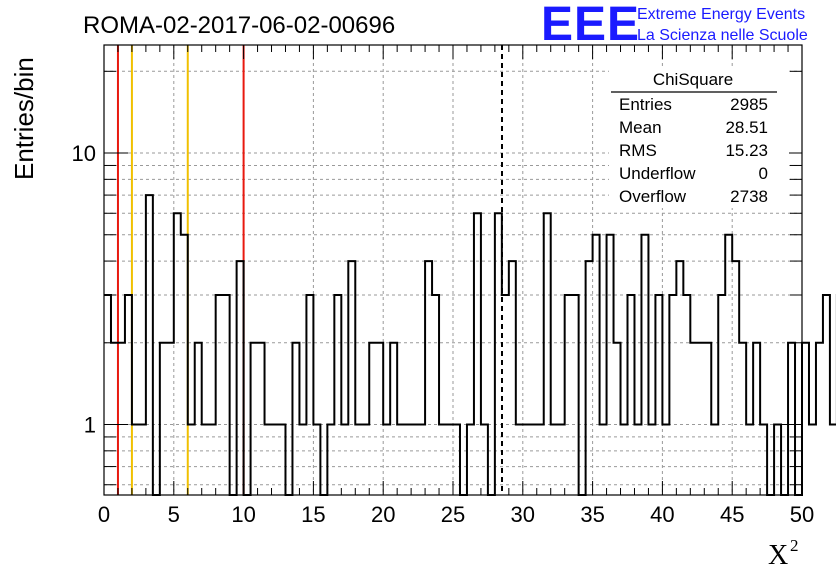 The height and width of the screenshot is (572, 836). What do you see at coordinates (90, 425) in the screenshot?
I see `y-tick-label: 1` at bounding box center [90, 425].